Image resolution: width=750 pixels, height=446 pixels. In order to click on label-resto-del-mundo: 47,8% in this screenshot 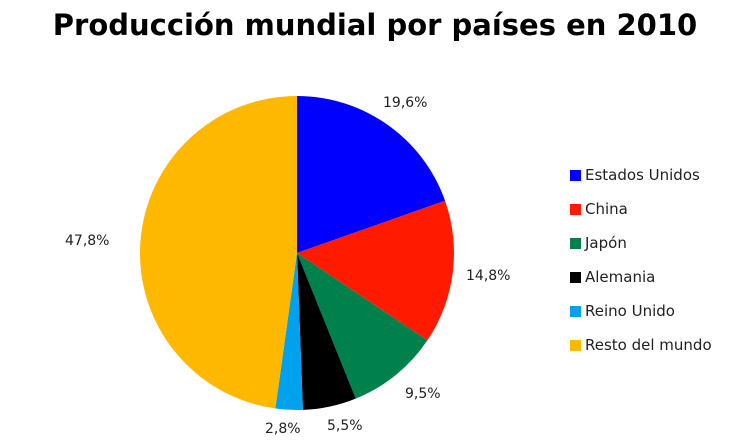, I will do `click(87, 241)`.